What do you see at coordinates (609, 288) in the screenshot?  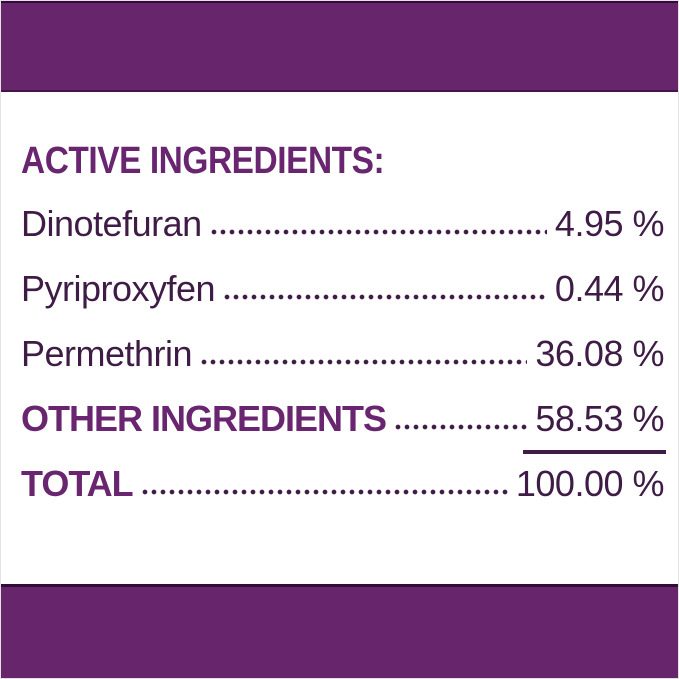 I see `ingredient-value: 0.44 %` at bounding box center [609, 288].